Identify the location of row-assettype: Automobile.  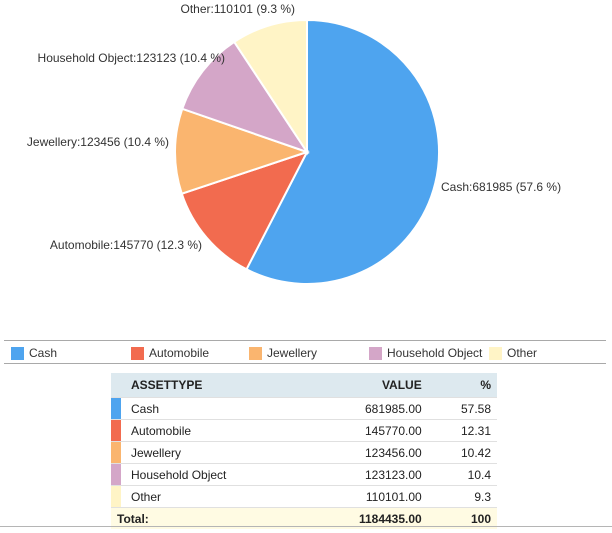
(213, 430).